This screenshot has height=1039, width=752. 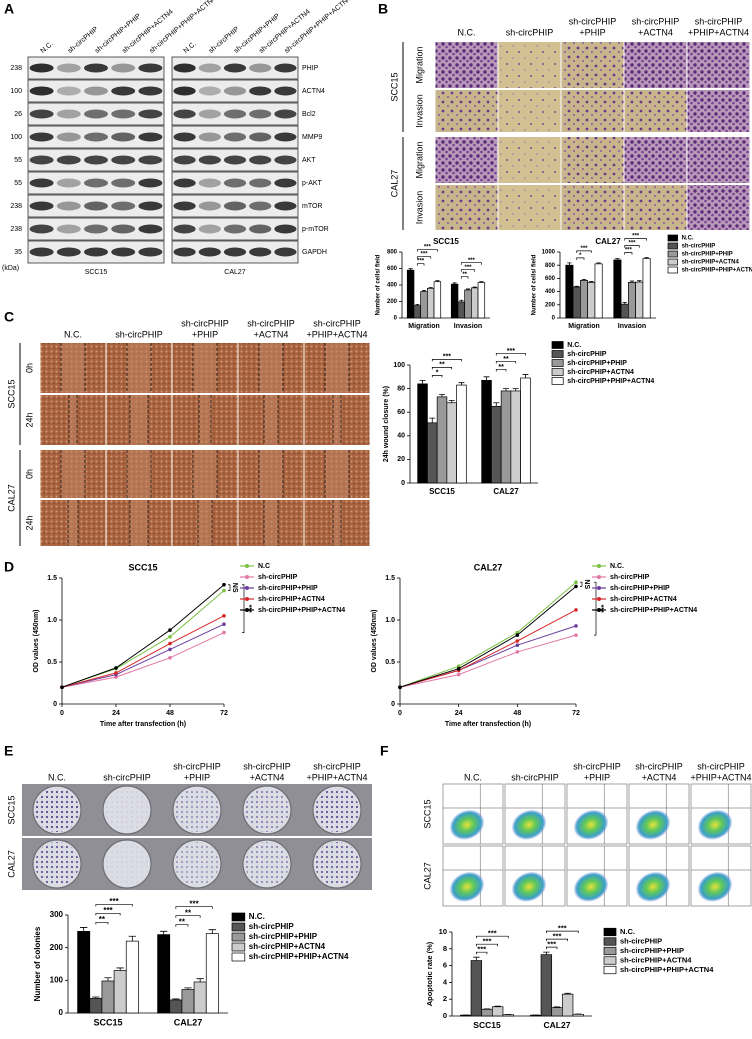 What do you see at coordinates (429, 973) in the screenshot?
I see `y-axis-label: Apoptotic rate (%)` at bounding box center [429, 973].